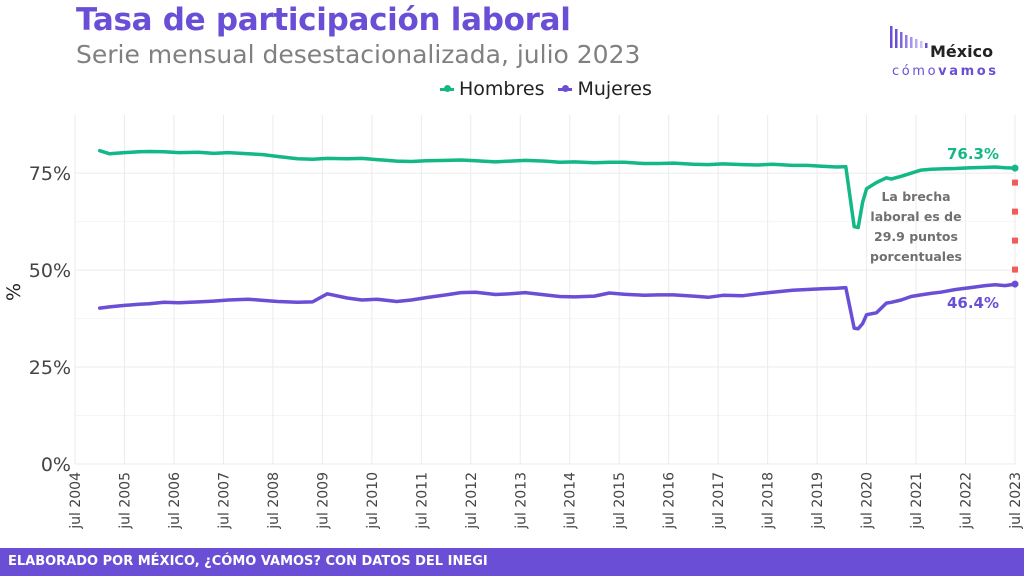 This screenshot has width=1024, height=576. I want to click on end-label-mujeres: 46.4%, so click(973, 303).